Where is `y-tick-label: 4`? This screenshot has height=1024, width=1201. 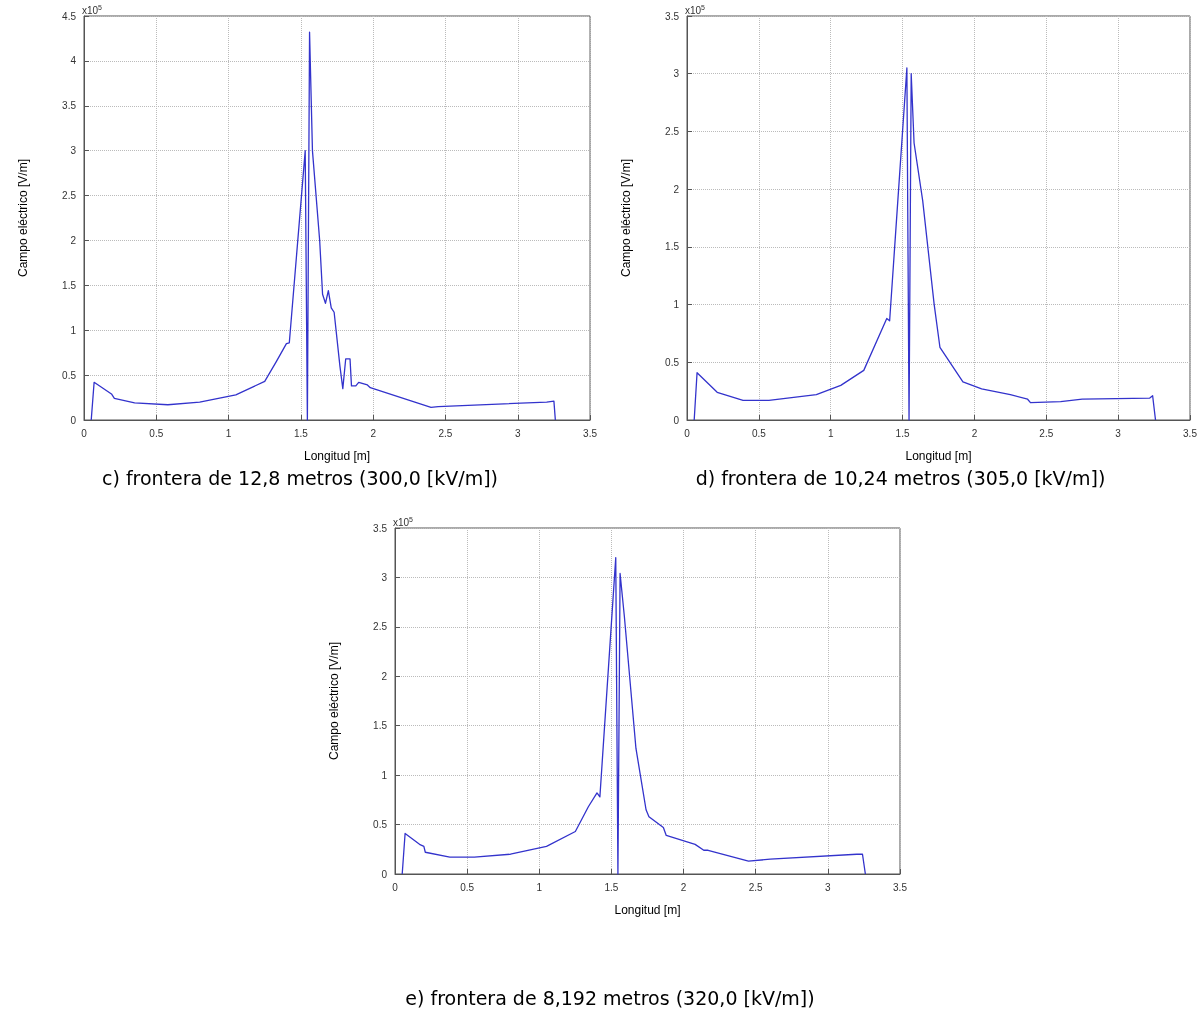 y-tick-label: 4 is located at coordinates (73, 61).